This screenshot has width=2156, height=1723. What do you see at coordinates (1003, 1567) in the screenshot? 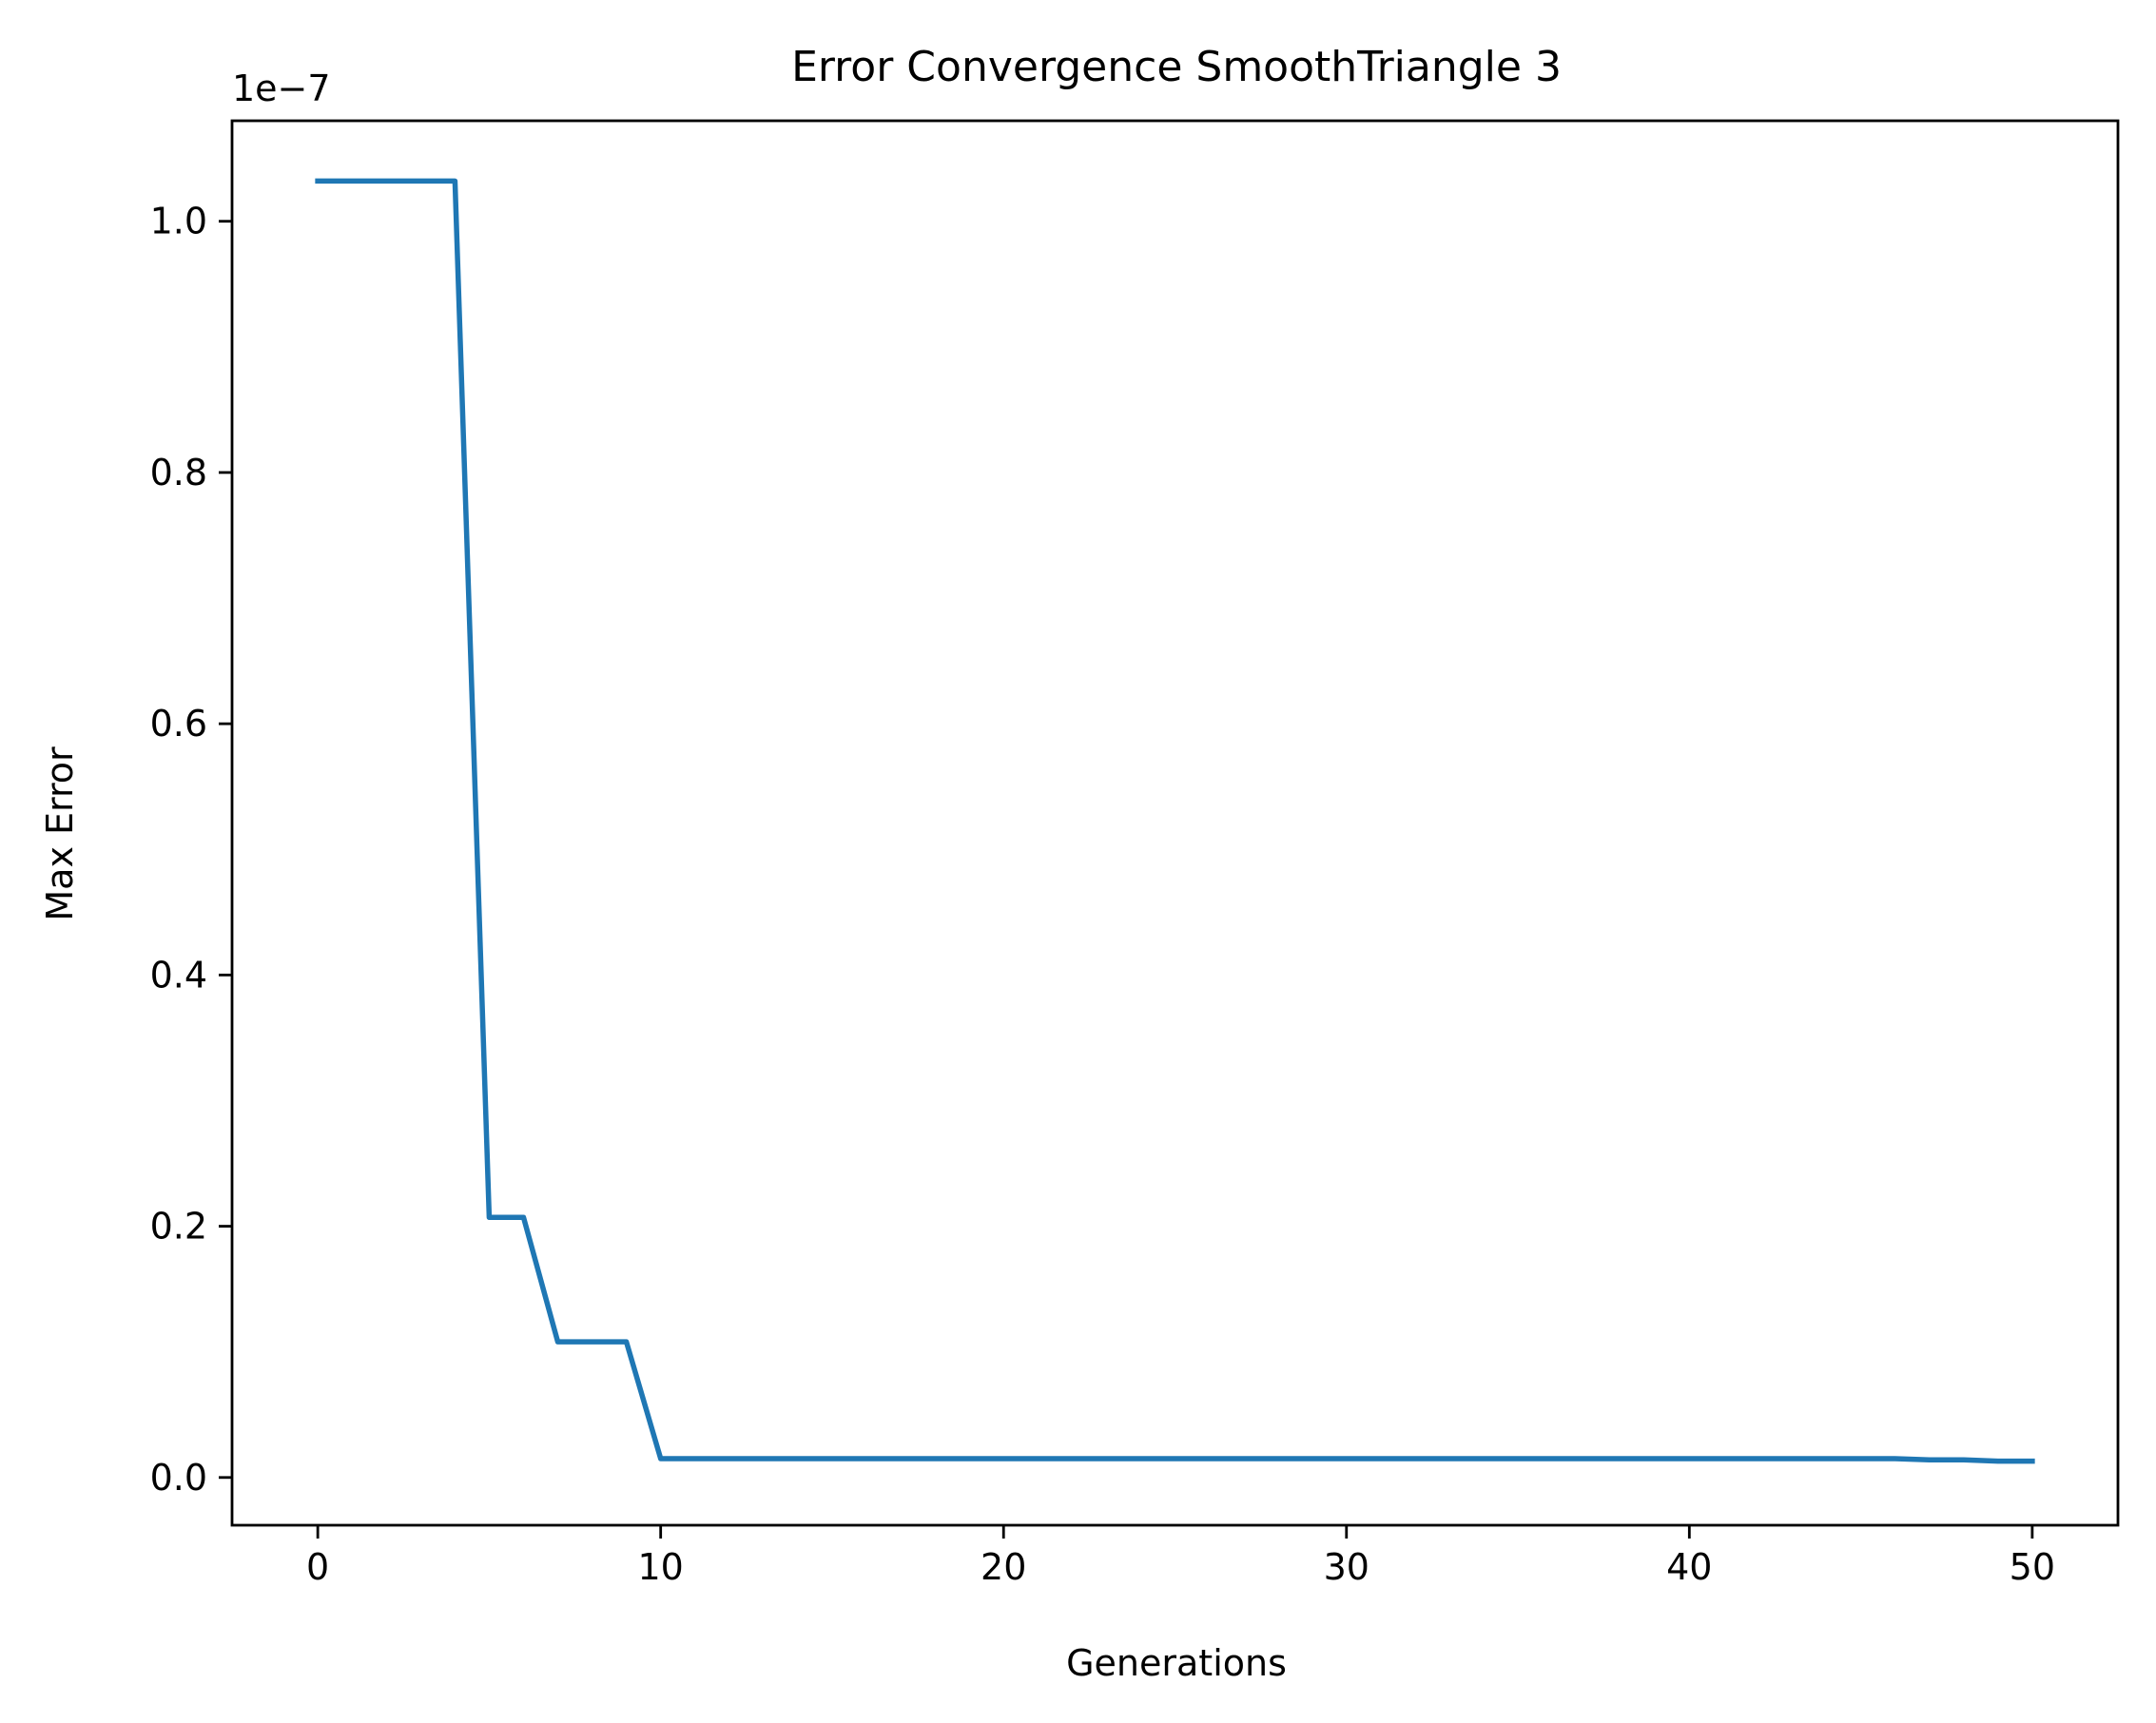
I see `x-tick-label: 20` at bounding box center [1003, 1567].